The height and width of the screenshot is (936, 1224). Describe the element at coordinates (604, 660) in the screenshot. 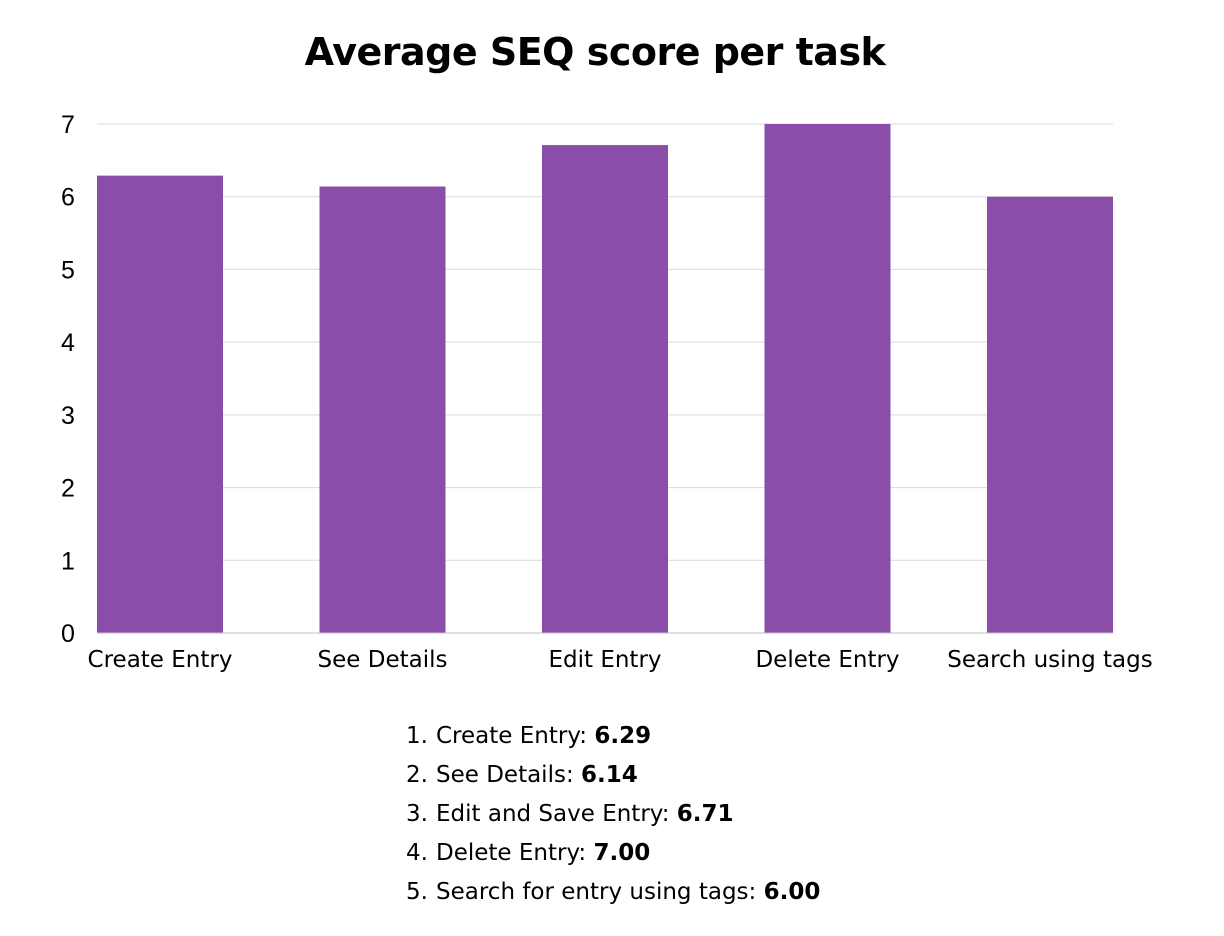

I see `x-tick-label: Edit Entry` at that location.